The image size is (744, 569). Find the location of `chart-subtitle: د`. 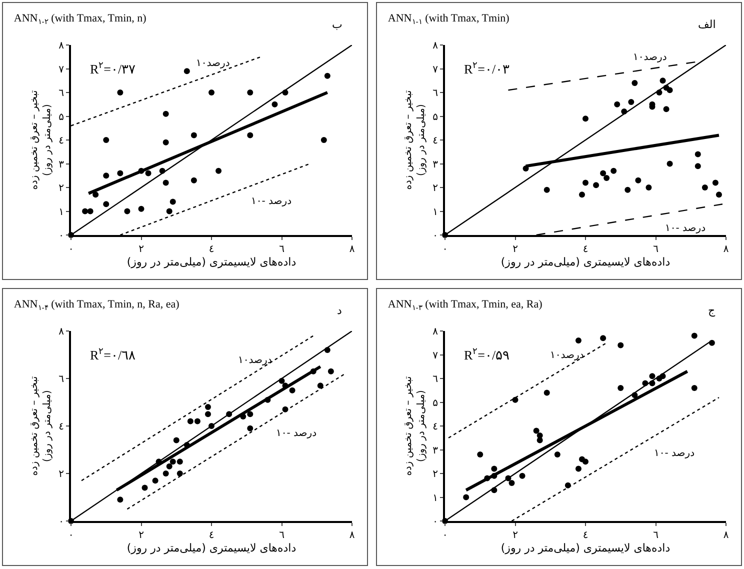

chart-subtitle: د is located at coordinates (339, 310).